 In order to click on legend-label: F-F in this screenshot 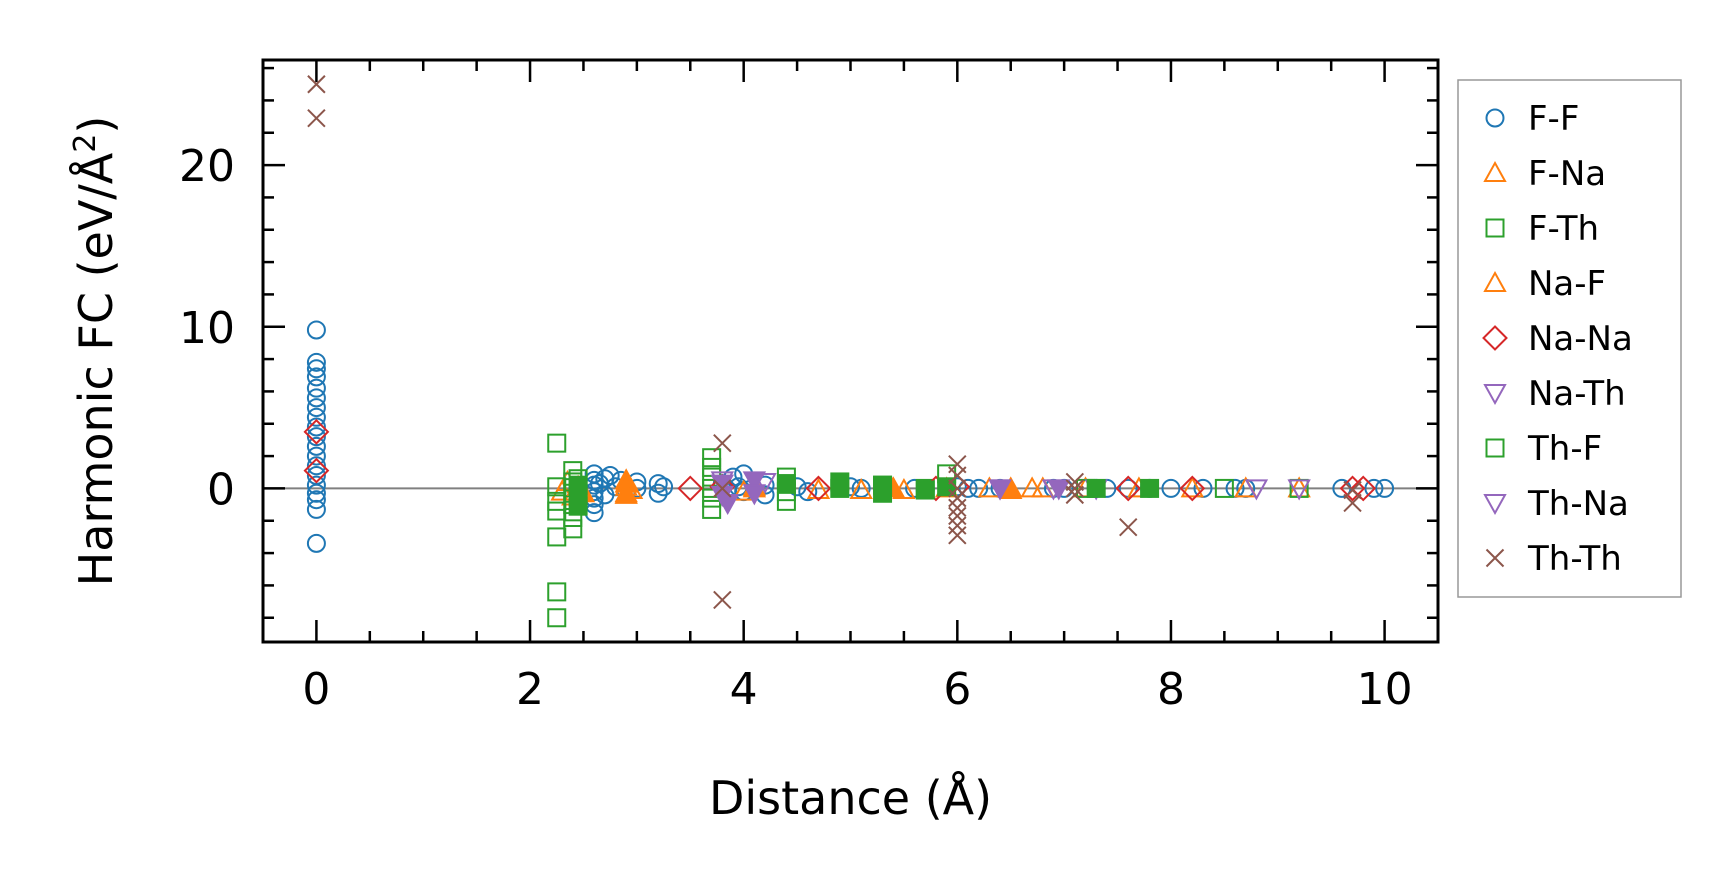, I will do `click(1553, 119)`.